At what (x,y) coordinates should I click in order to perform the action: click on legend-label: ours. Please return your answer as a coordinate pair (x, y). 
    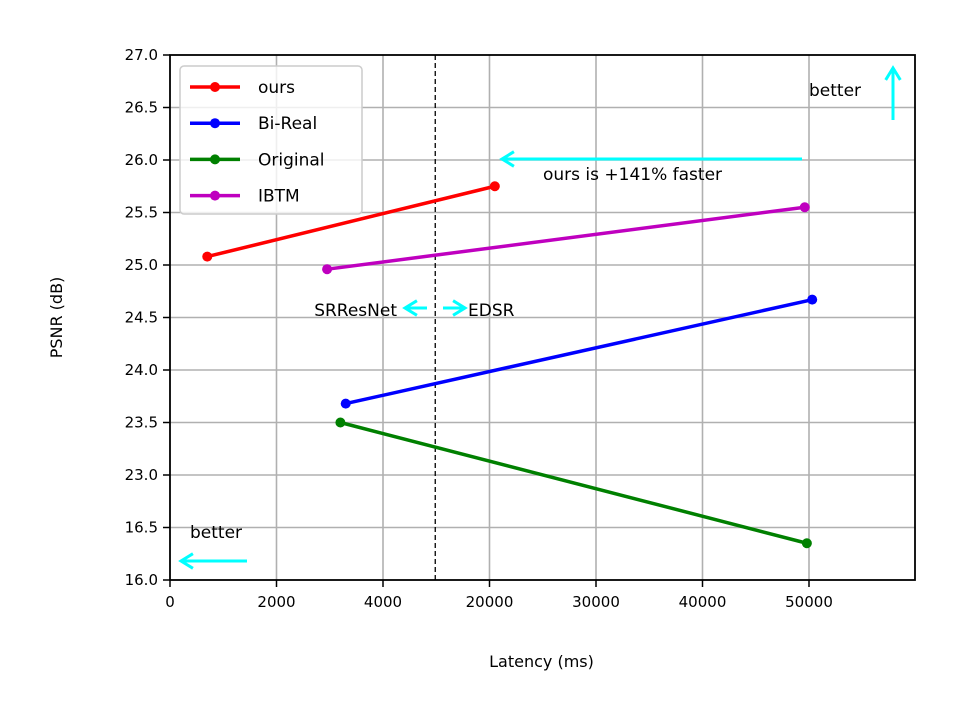
    Looking at the image, I should click on (276, 88).